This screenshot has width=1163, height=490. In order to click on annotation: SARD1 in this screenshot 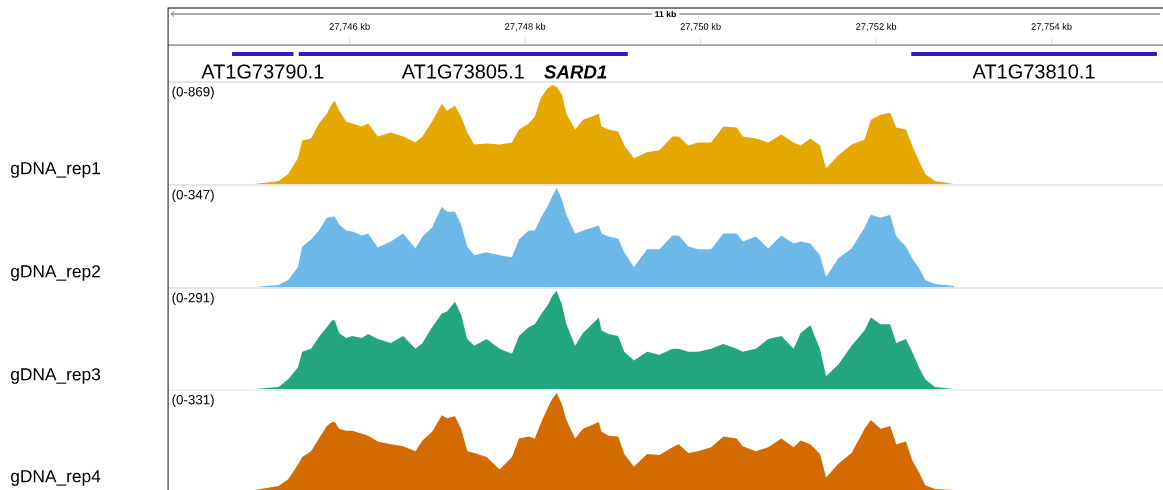, I will do `click(575, 72)`.